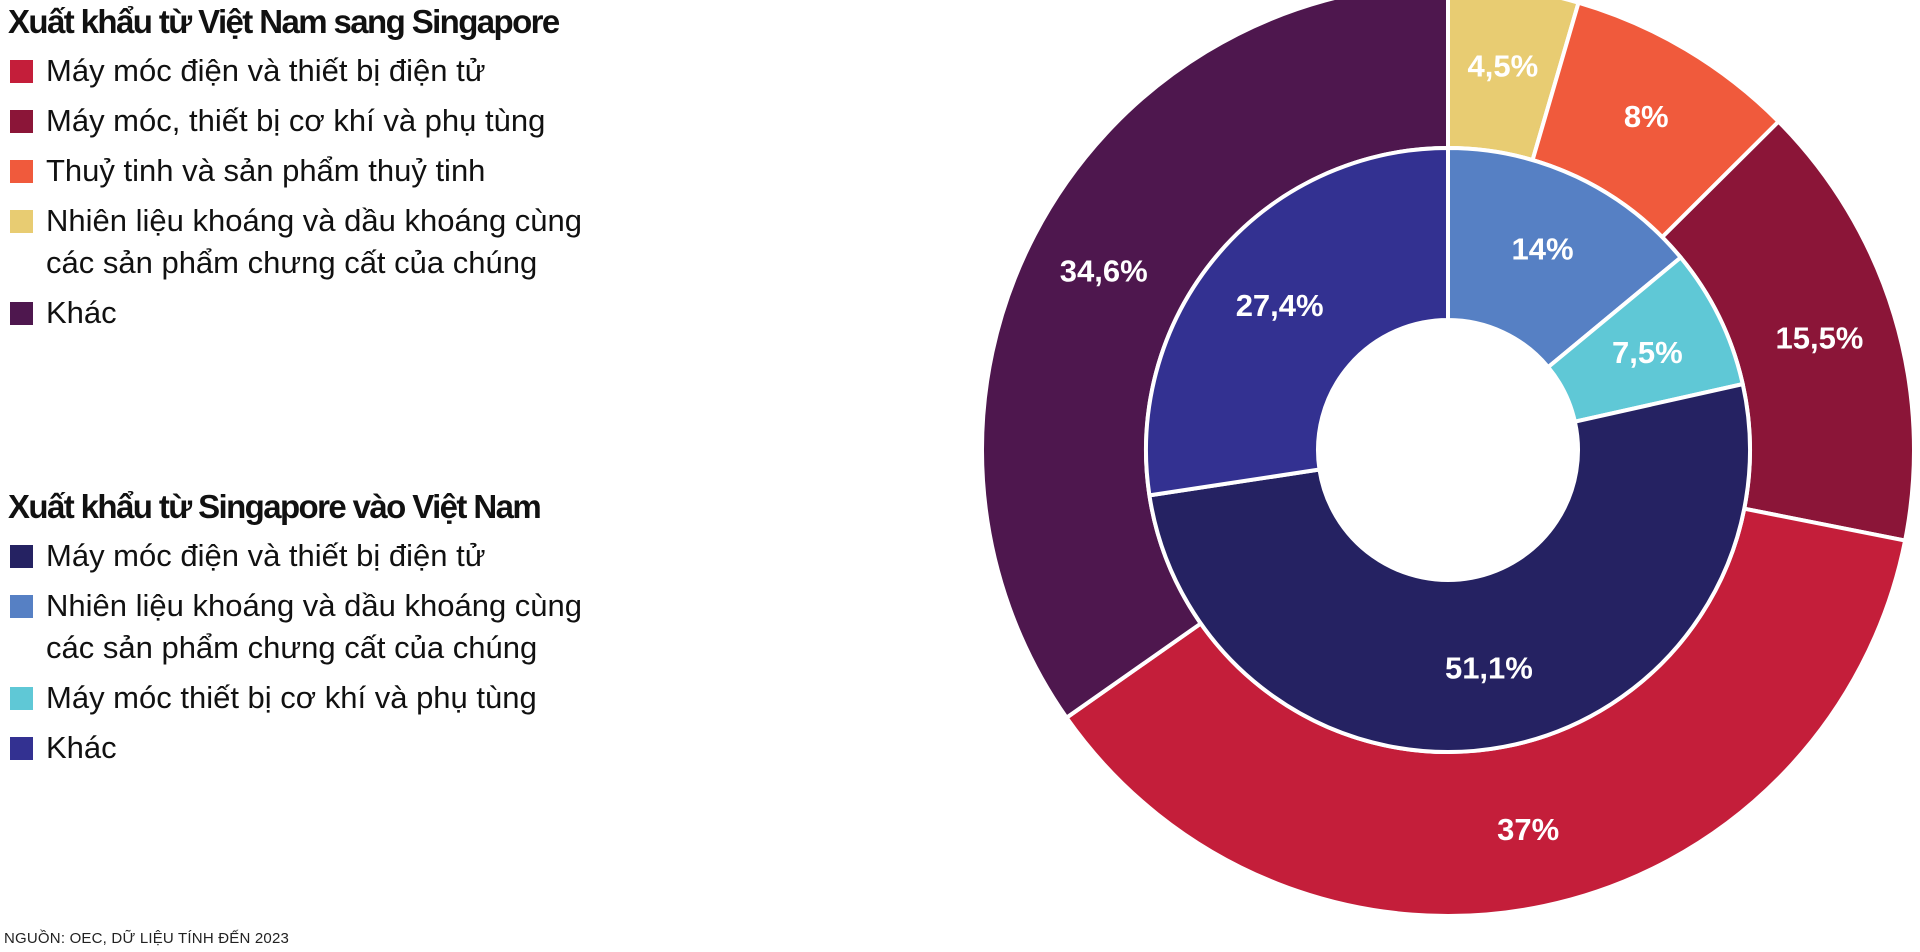 Image resolution: width=1920 pixels, height=952 pixels. Describe the element at coordinates (1542, 249) in the screenshot. I see `inner-slice-label: 14%` at that location.